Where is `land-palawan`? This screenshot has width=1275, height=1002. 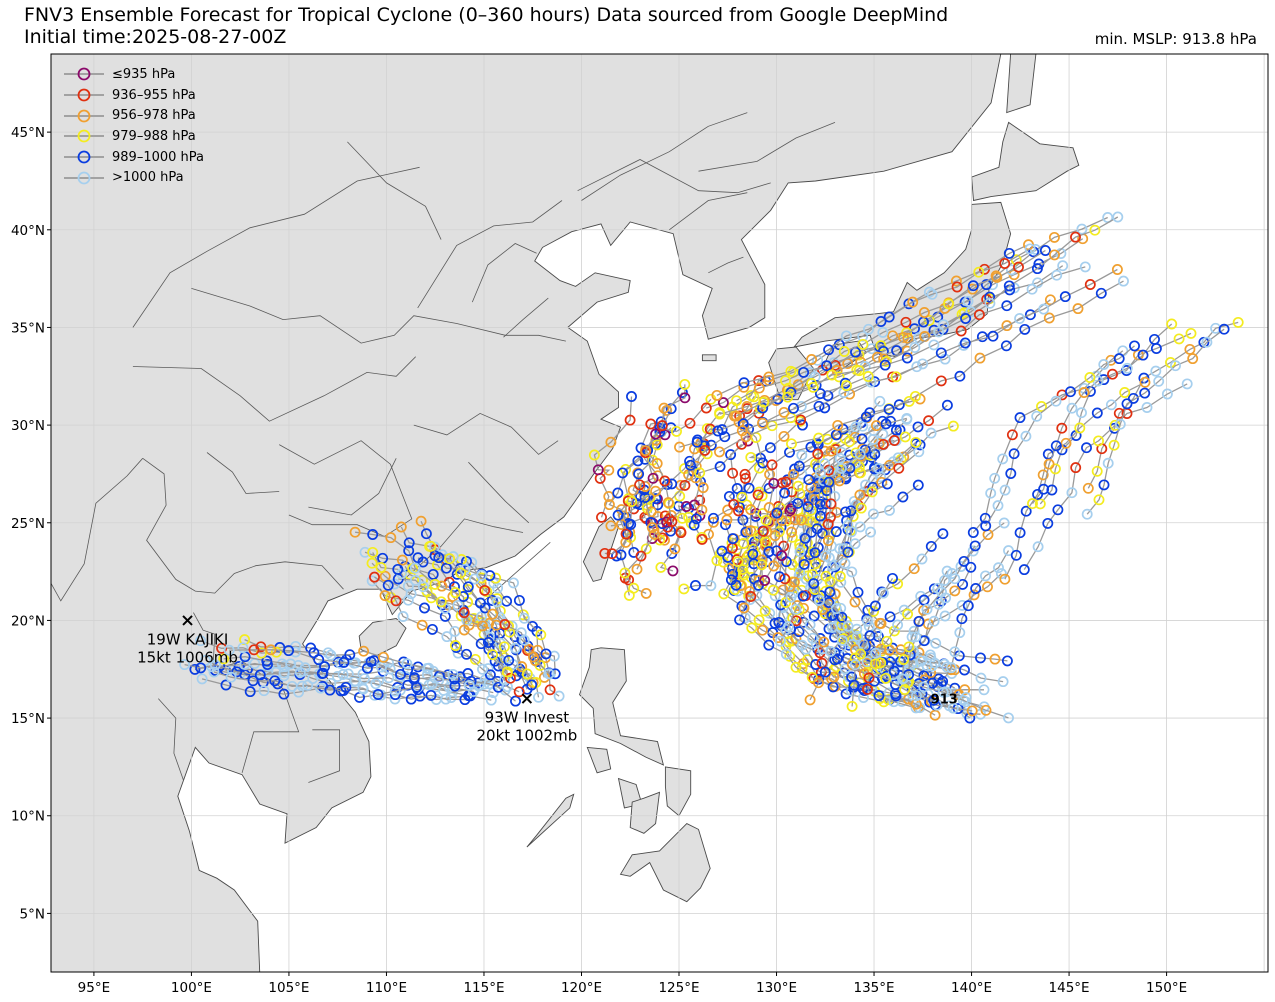 land-palawan is located at coordinates (550, 820).